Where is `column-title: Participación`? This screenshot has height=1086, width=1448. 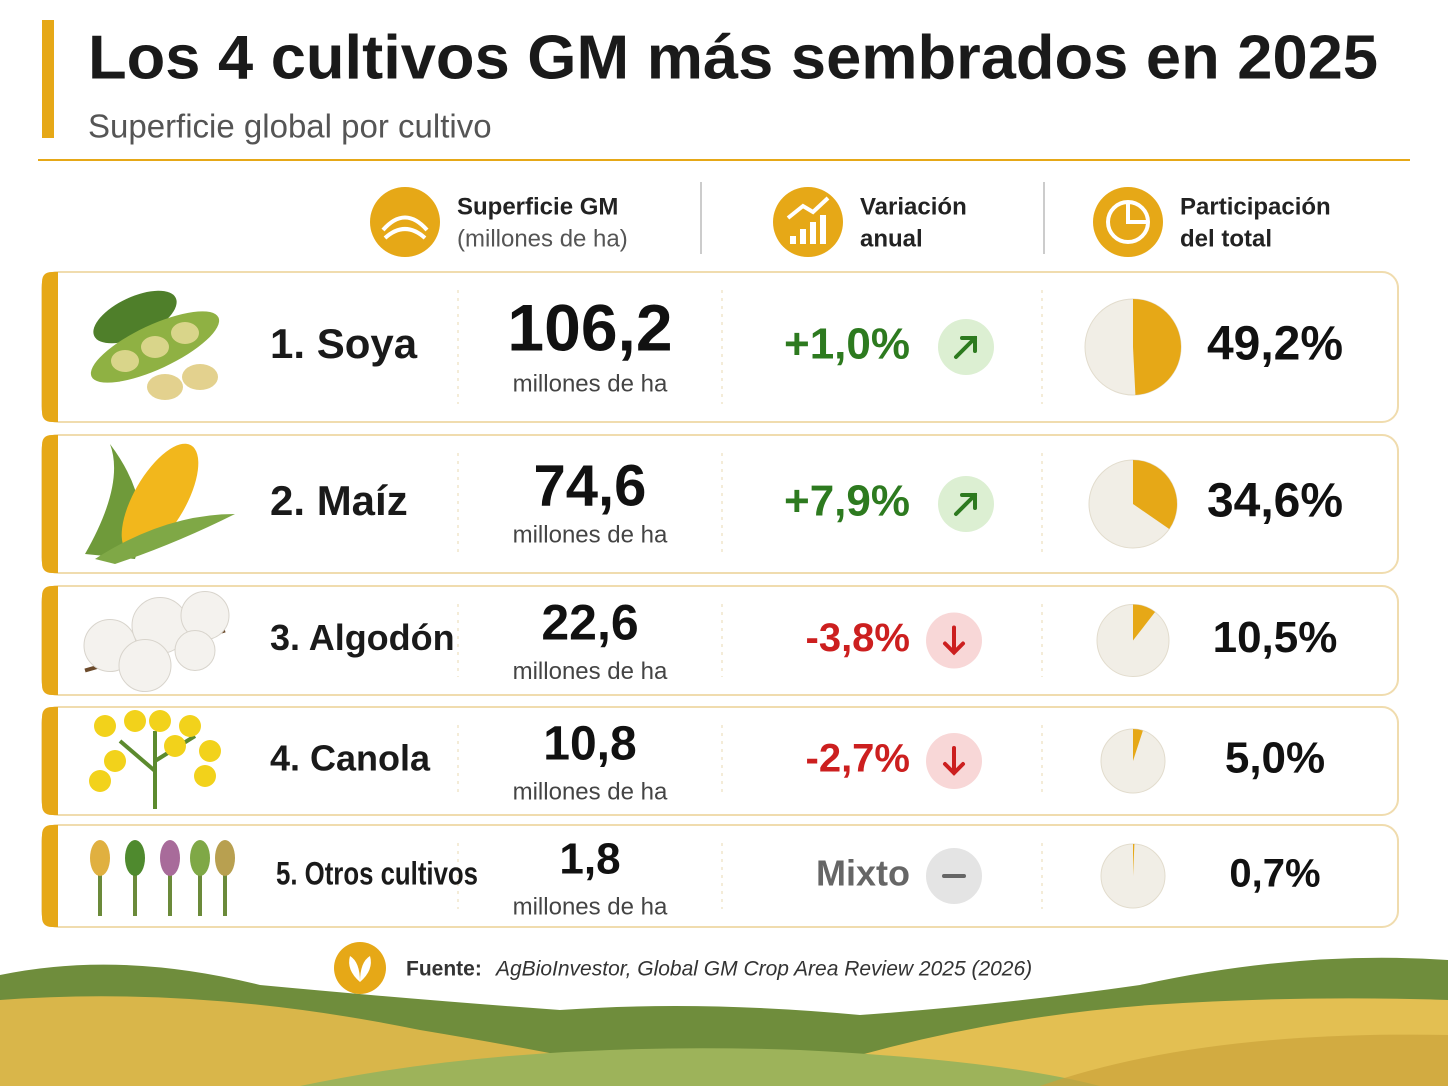
column-title: Participación is located at coordinates (1255, 206).